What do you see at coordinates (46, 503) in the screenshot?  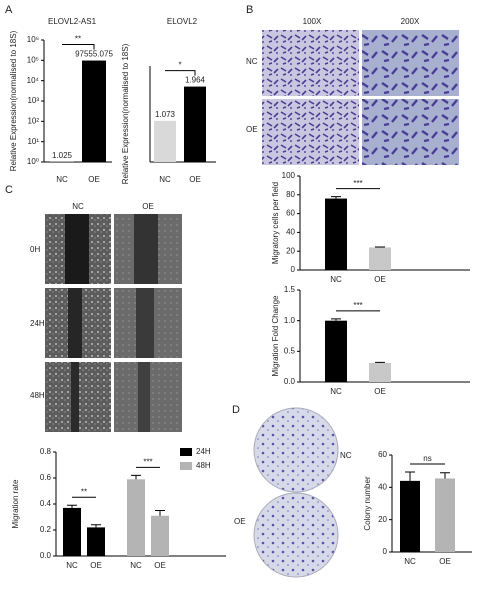 I see `y-tick-label: 0.4` at bounding box center [46, 503].